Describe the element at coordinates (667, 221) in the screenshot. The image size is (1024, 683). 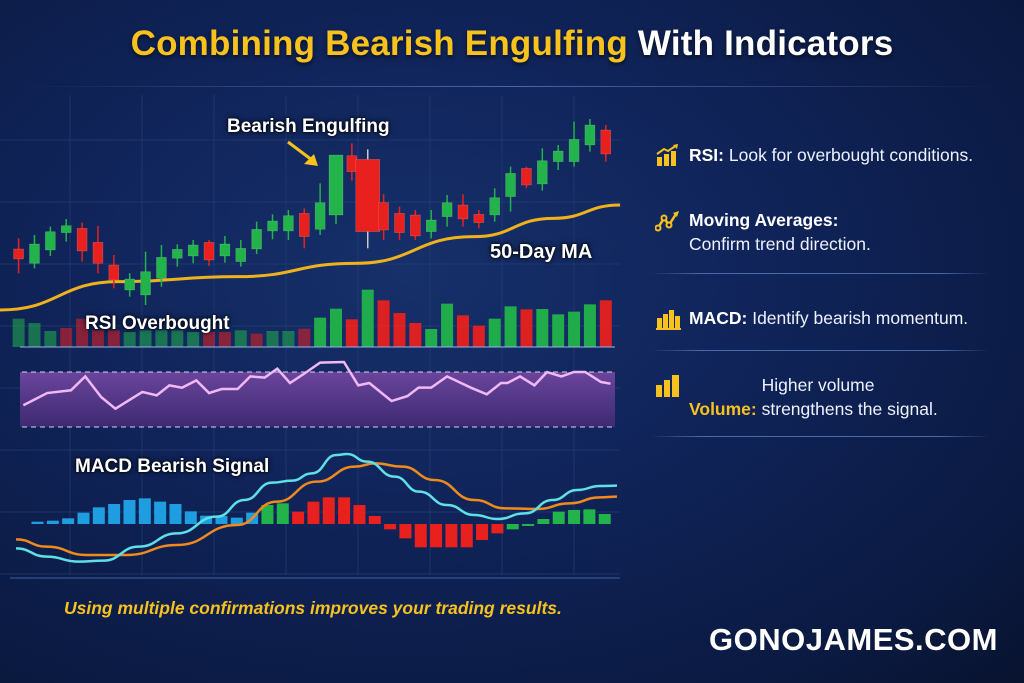
I see `trend-line-icon` at that location.